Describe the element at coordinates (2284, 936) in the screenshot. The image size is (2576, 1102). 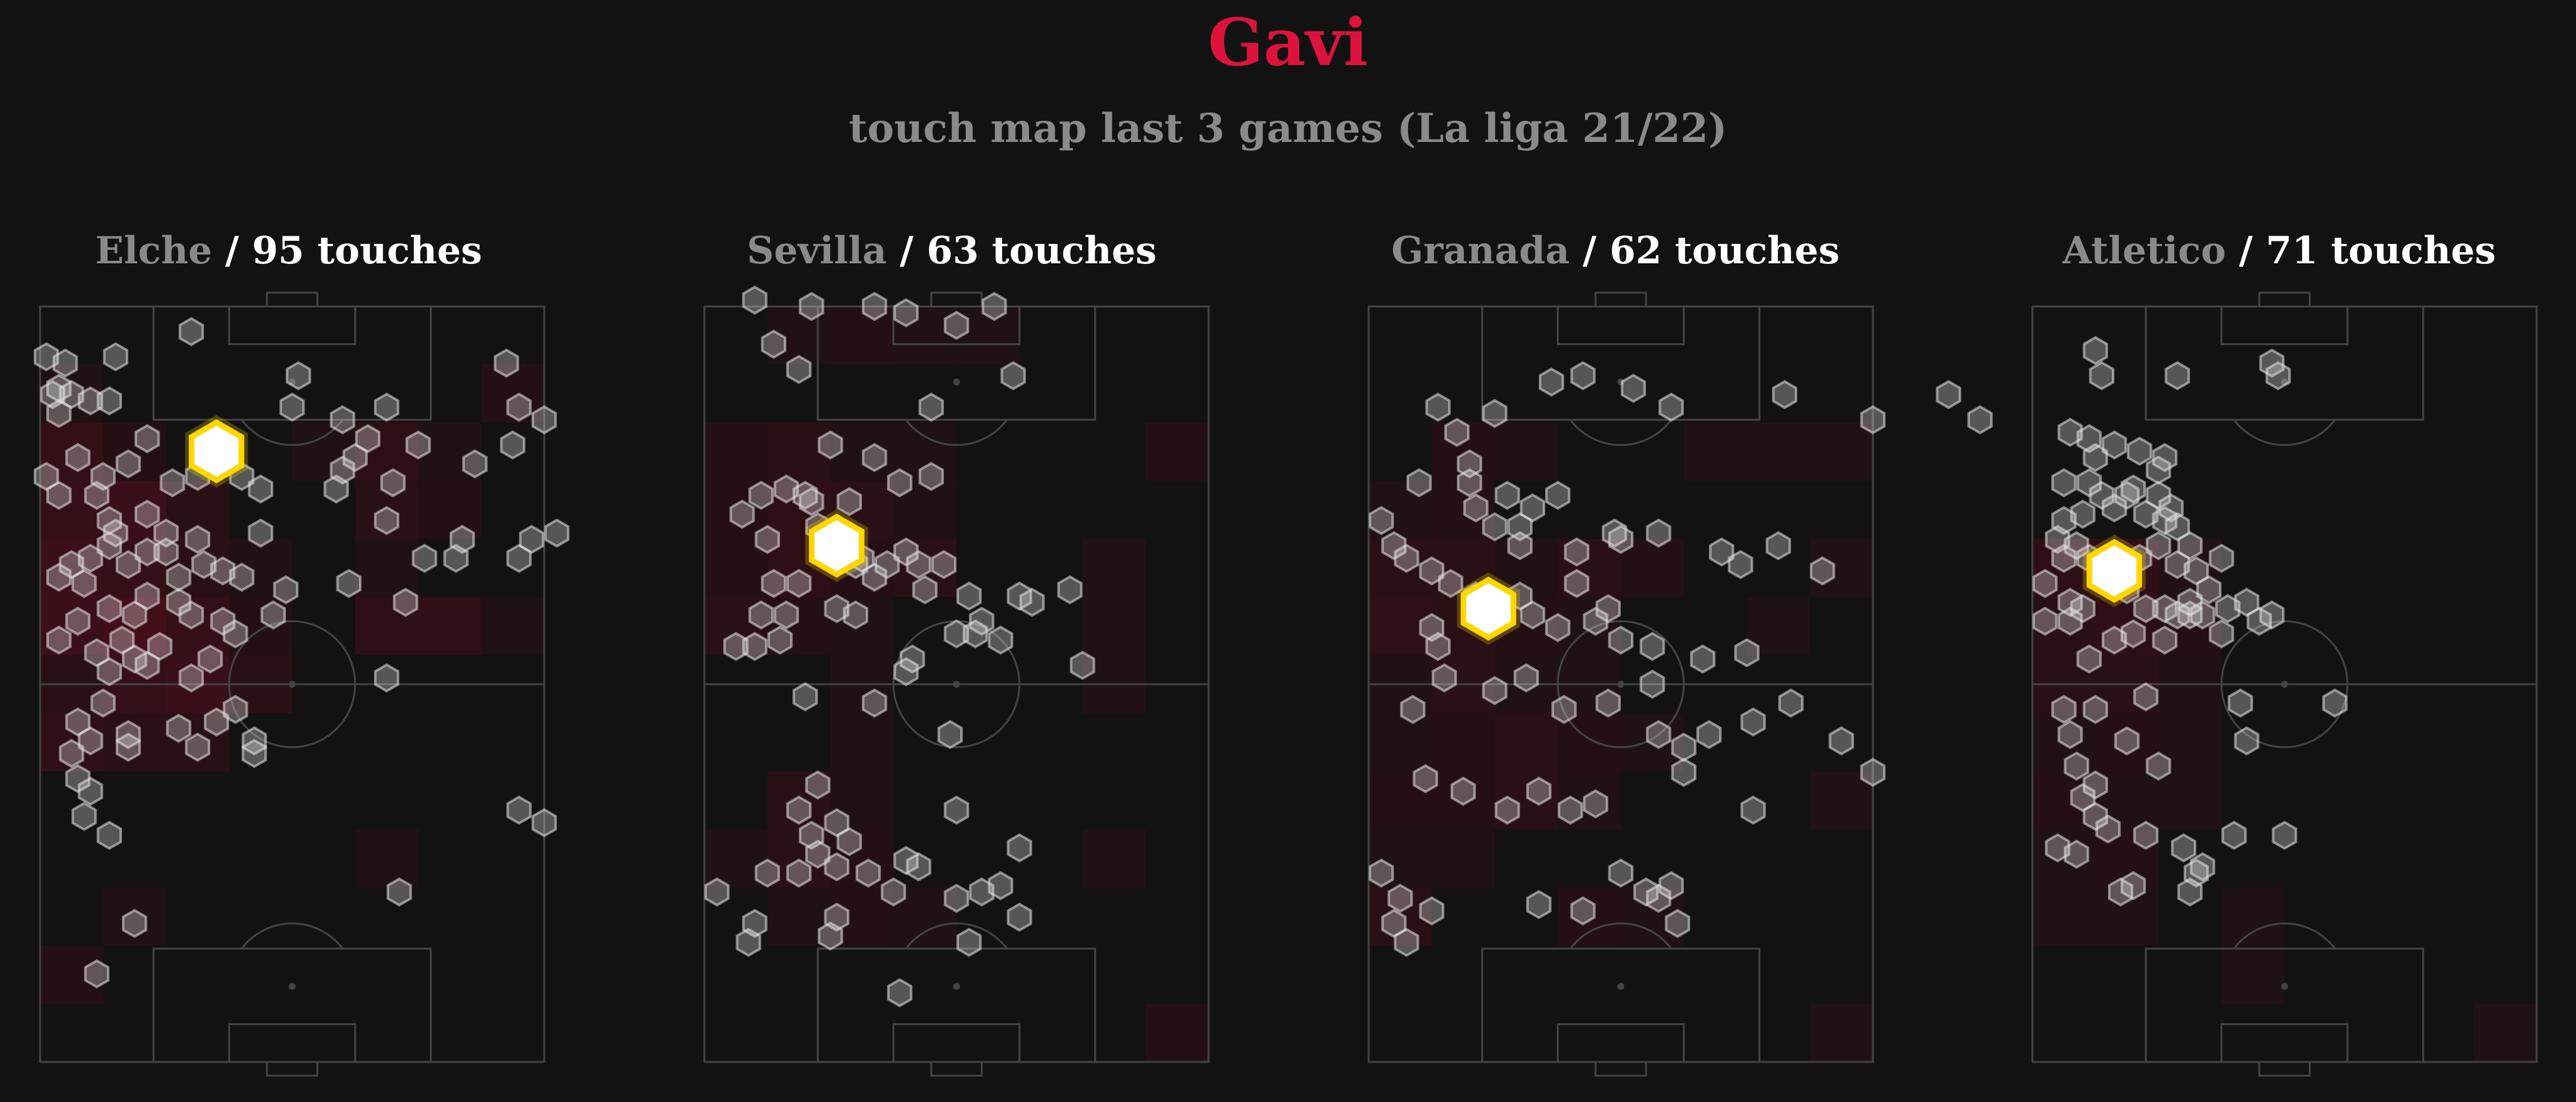
I see `penalty-arc-bottom` at that location.